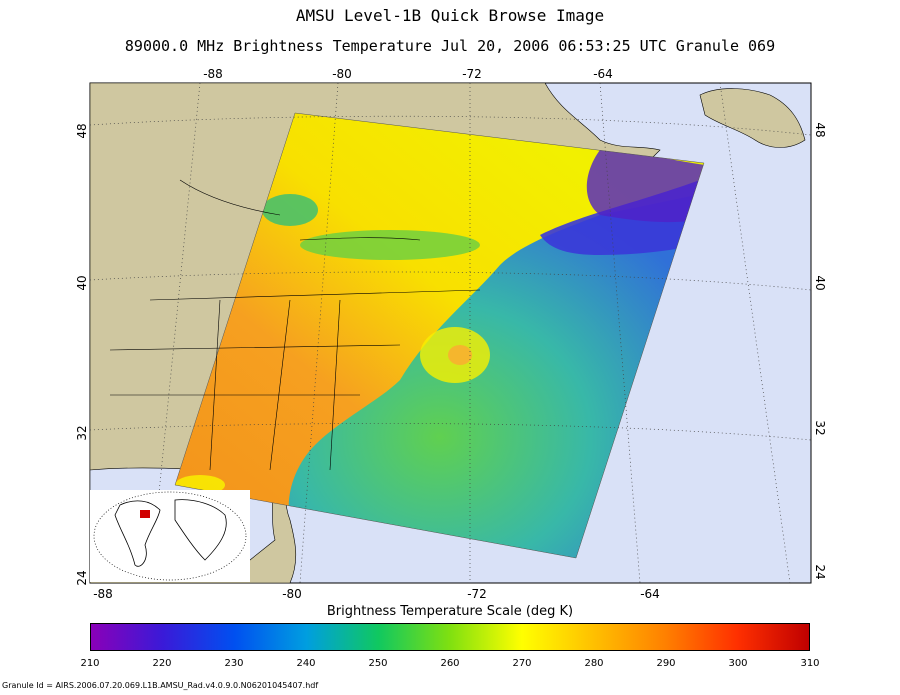 The image size is (900, 695). I want to click on left-lat-label: 48, so click(82, 130).